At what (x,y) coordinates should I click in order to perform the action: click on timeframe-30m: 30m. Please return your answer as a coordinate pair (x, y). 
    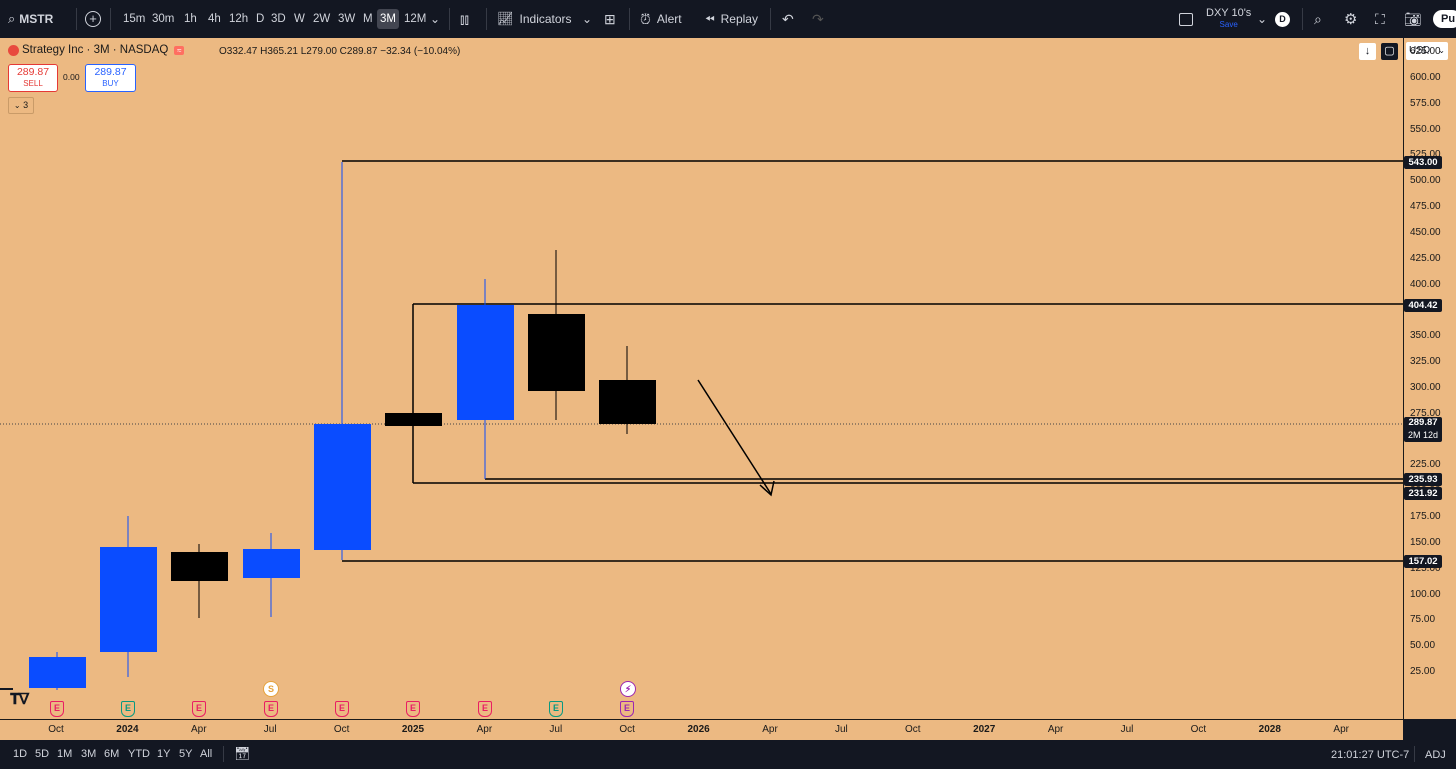
    Looking at the image, I should click on (163, 19).